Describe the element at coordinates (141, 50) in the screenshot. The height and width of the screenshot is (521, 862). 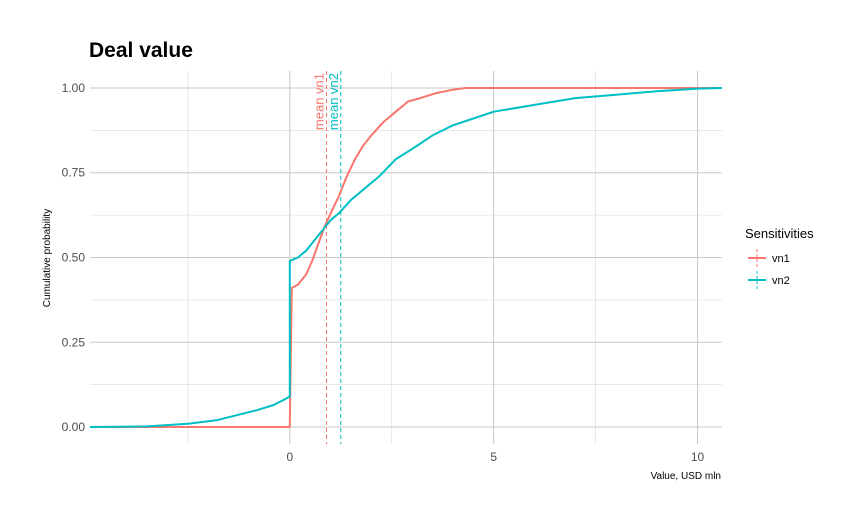
I see `chart-title: Deal value` at that location.